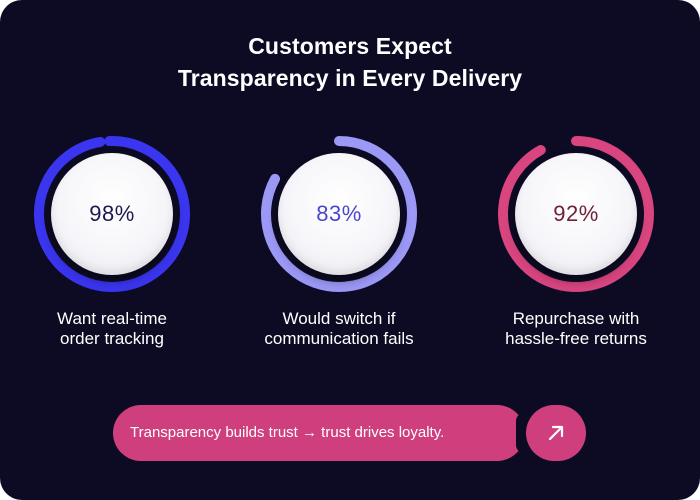 This screenshot has height=500, width=700. I want to click on gauge-disc-returns: 92%, so click(576, 214).